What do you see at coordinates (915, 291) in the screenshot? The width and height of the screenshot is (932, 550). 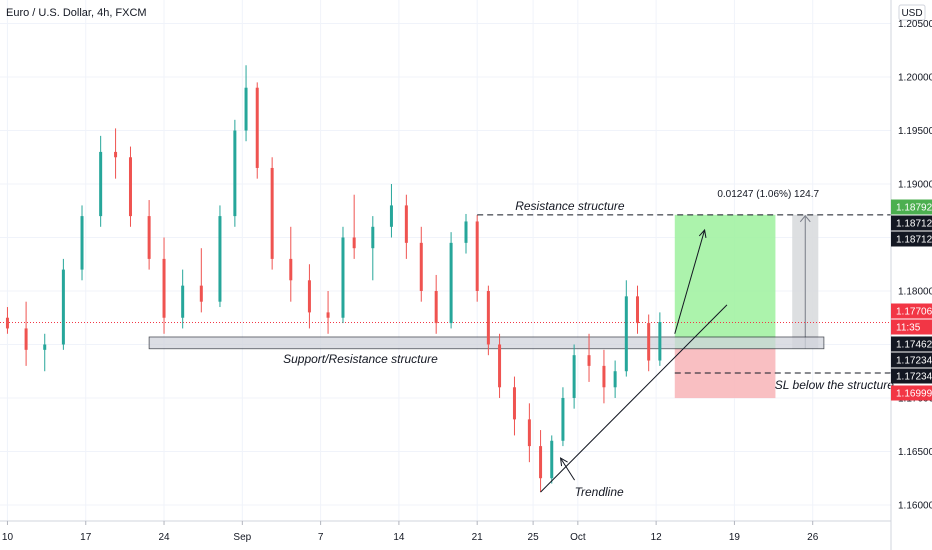 I see `y-tick-label: 1.18000` at bounding box center [915, 291].